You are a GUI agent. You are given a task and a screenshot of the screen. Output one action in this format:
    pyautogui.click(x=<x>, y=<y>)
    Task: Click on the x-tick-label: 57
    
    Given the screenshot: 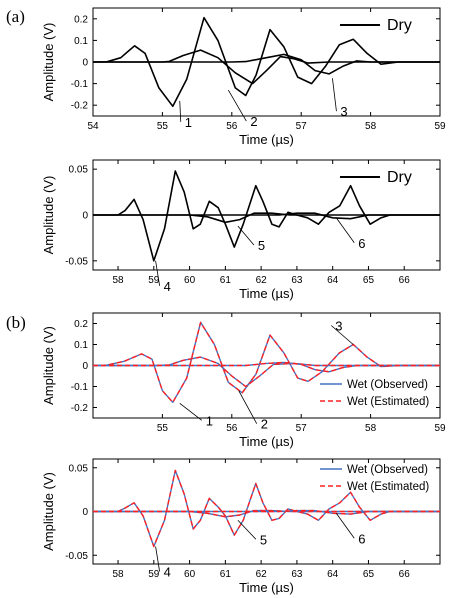 What is the action you would take?
    pyautogui.click(x=302, y=428)
    